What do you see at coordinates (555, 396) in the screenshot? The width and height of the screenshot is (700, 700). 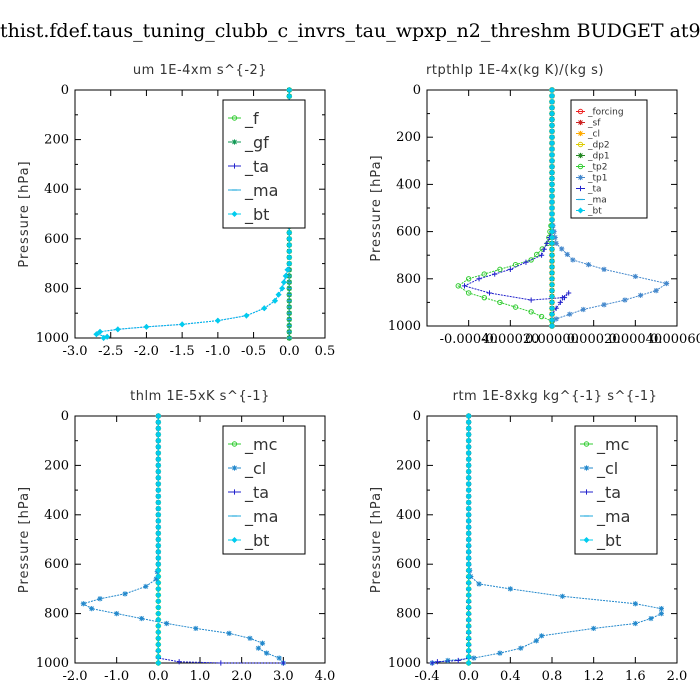 I see `chart-title: rtm 1E-8xkg kg^{-1} s^{-1}` at bounding box center [555, 396].